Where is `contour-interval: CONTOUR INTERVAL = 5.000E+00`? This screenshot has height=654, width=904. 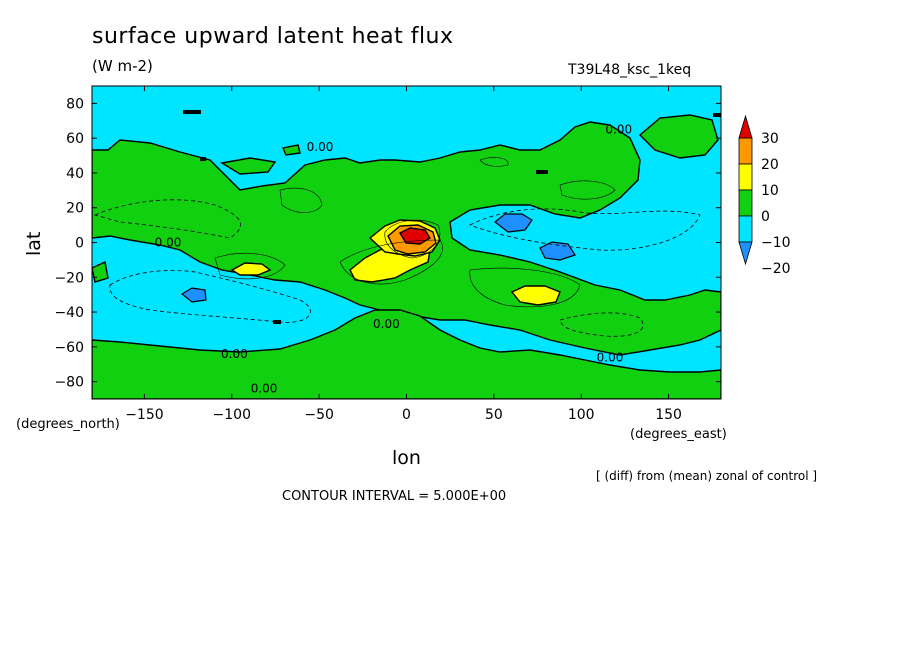 contour-interval: CONTOUR INTERVAL = 5.000E+00 is located at coordinates (394, 496).